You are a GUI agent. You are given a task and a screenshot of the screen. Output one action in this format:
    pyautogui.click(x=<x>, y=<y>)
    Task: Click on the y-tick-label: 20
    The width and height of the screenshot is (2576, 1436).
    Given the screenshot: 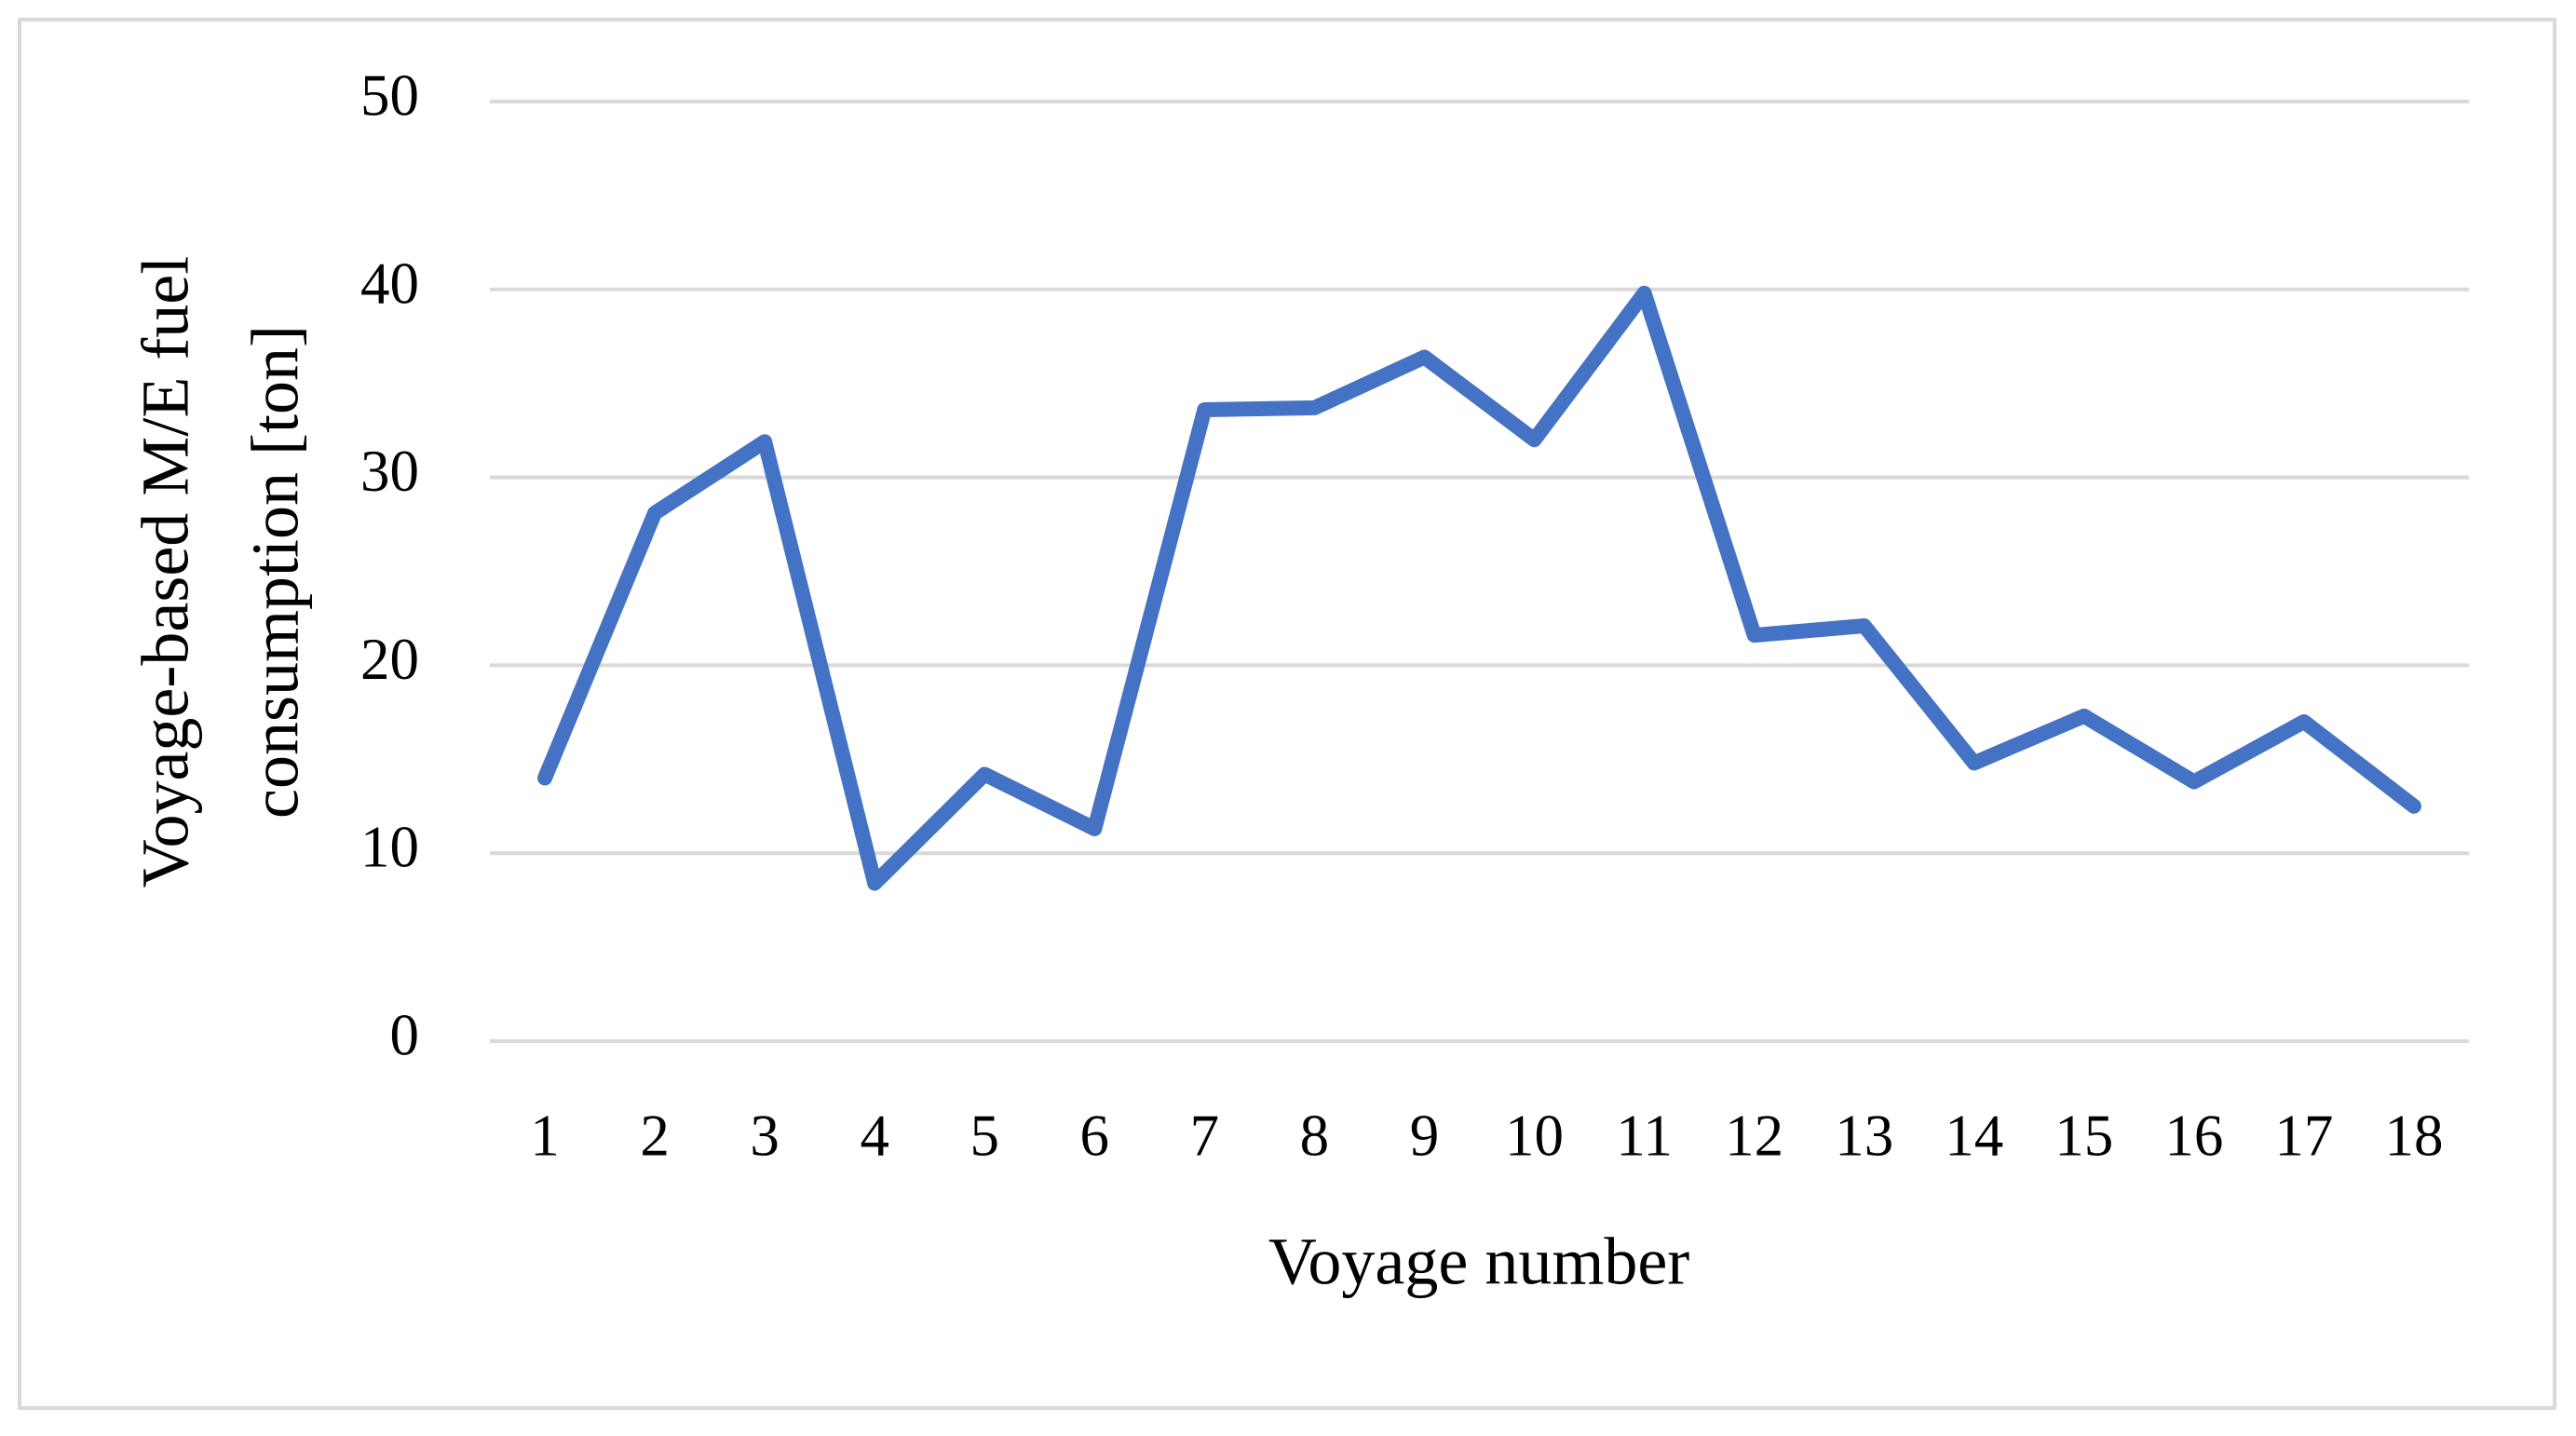 What is the action you would take?
    pyautogui.click(x=389, y=659)
    